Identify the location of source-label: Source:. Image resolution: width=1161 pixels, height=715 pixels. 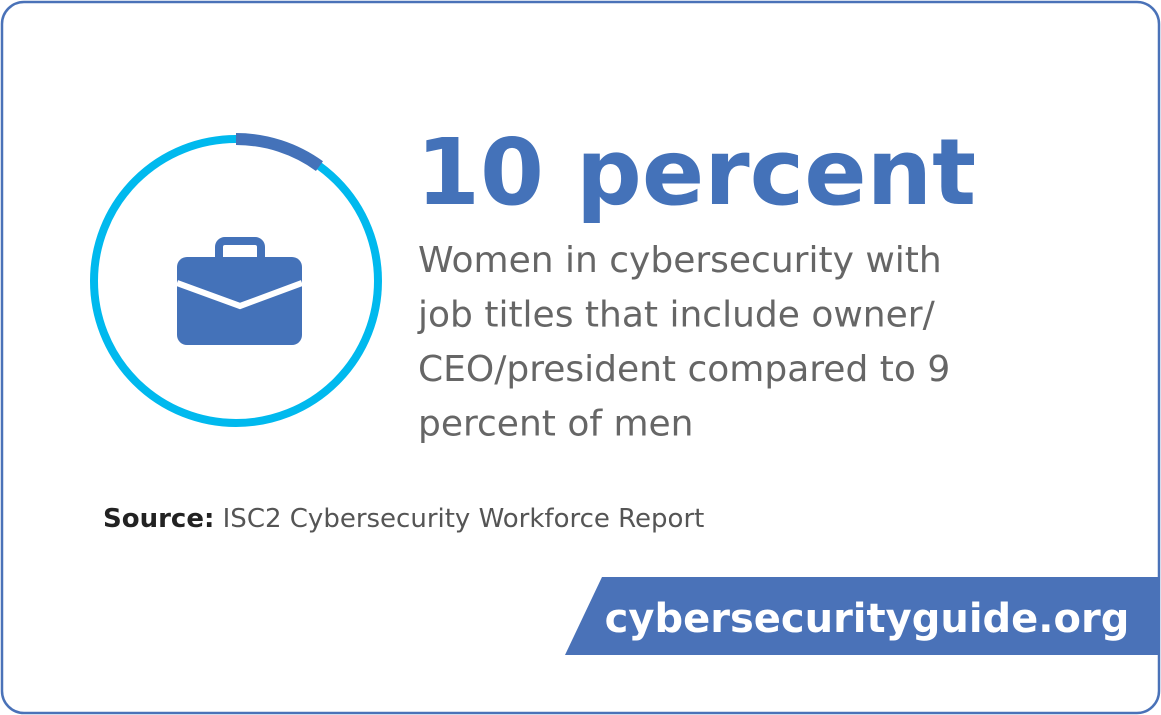
(158, 519).